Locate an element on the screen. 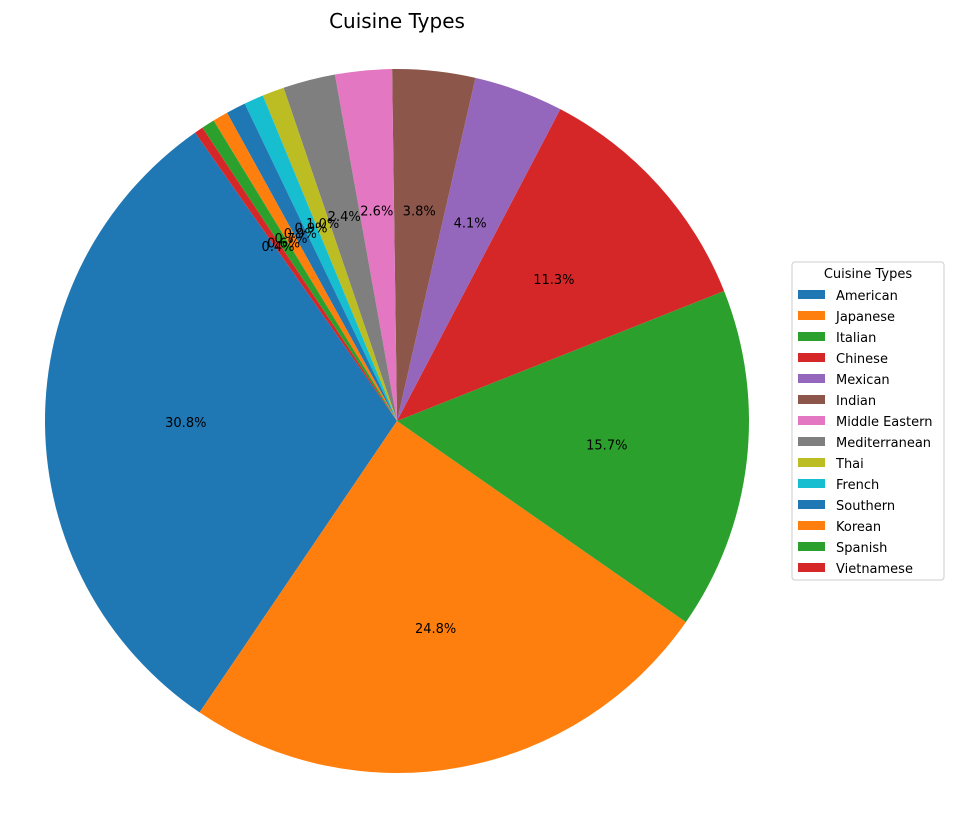  pct-label-mediterranean: 2.4% is located at coordinates (344, 217).